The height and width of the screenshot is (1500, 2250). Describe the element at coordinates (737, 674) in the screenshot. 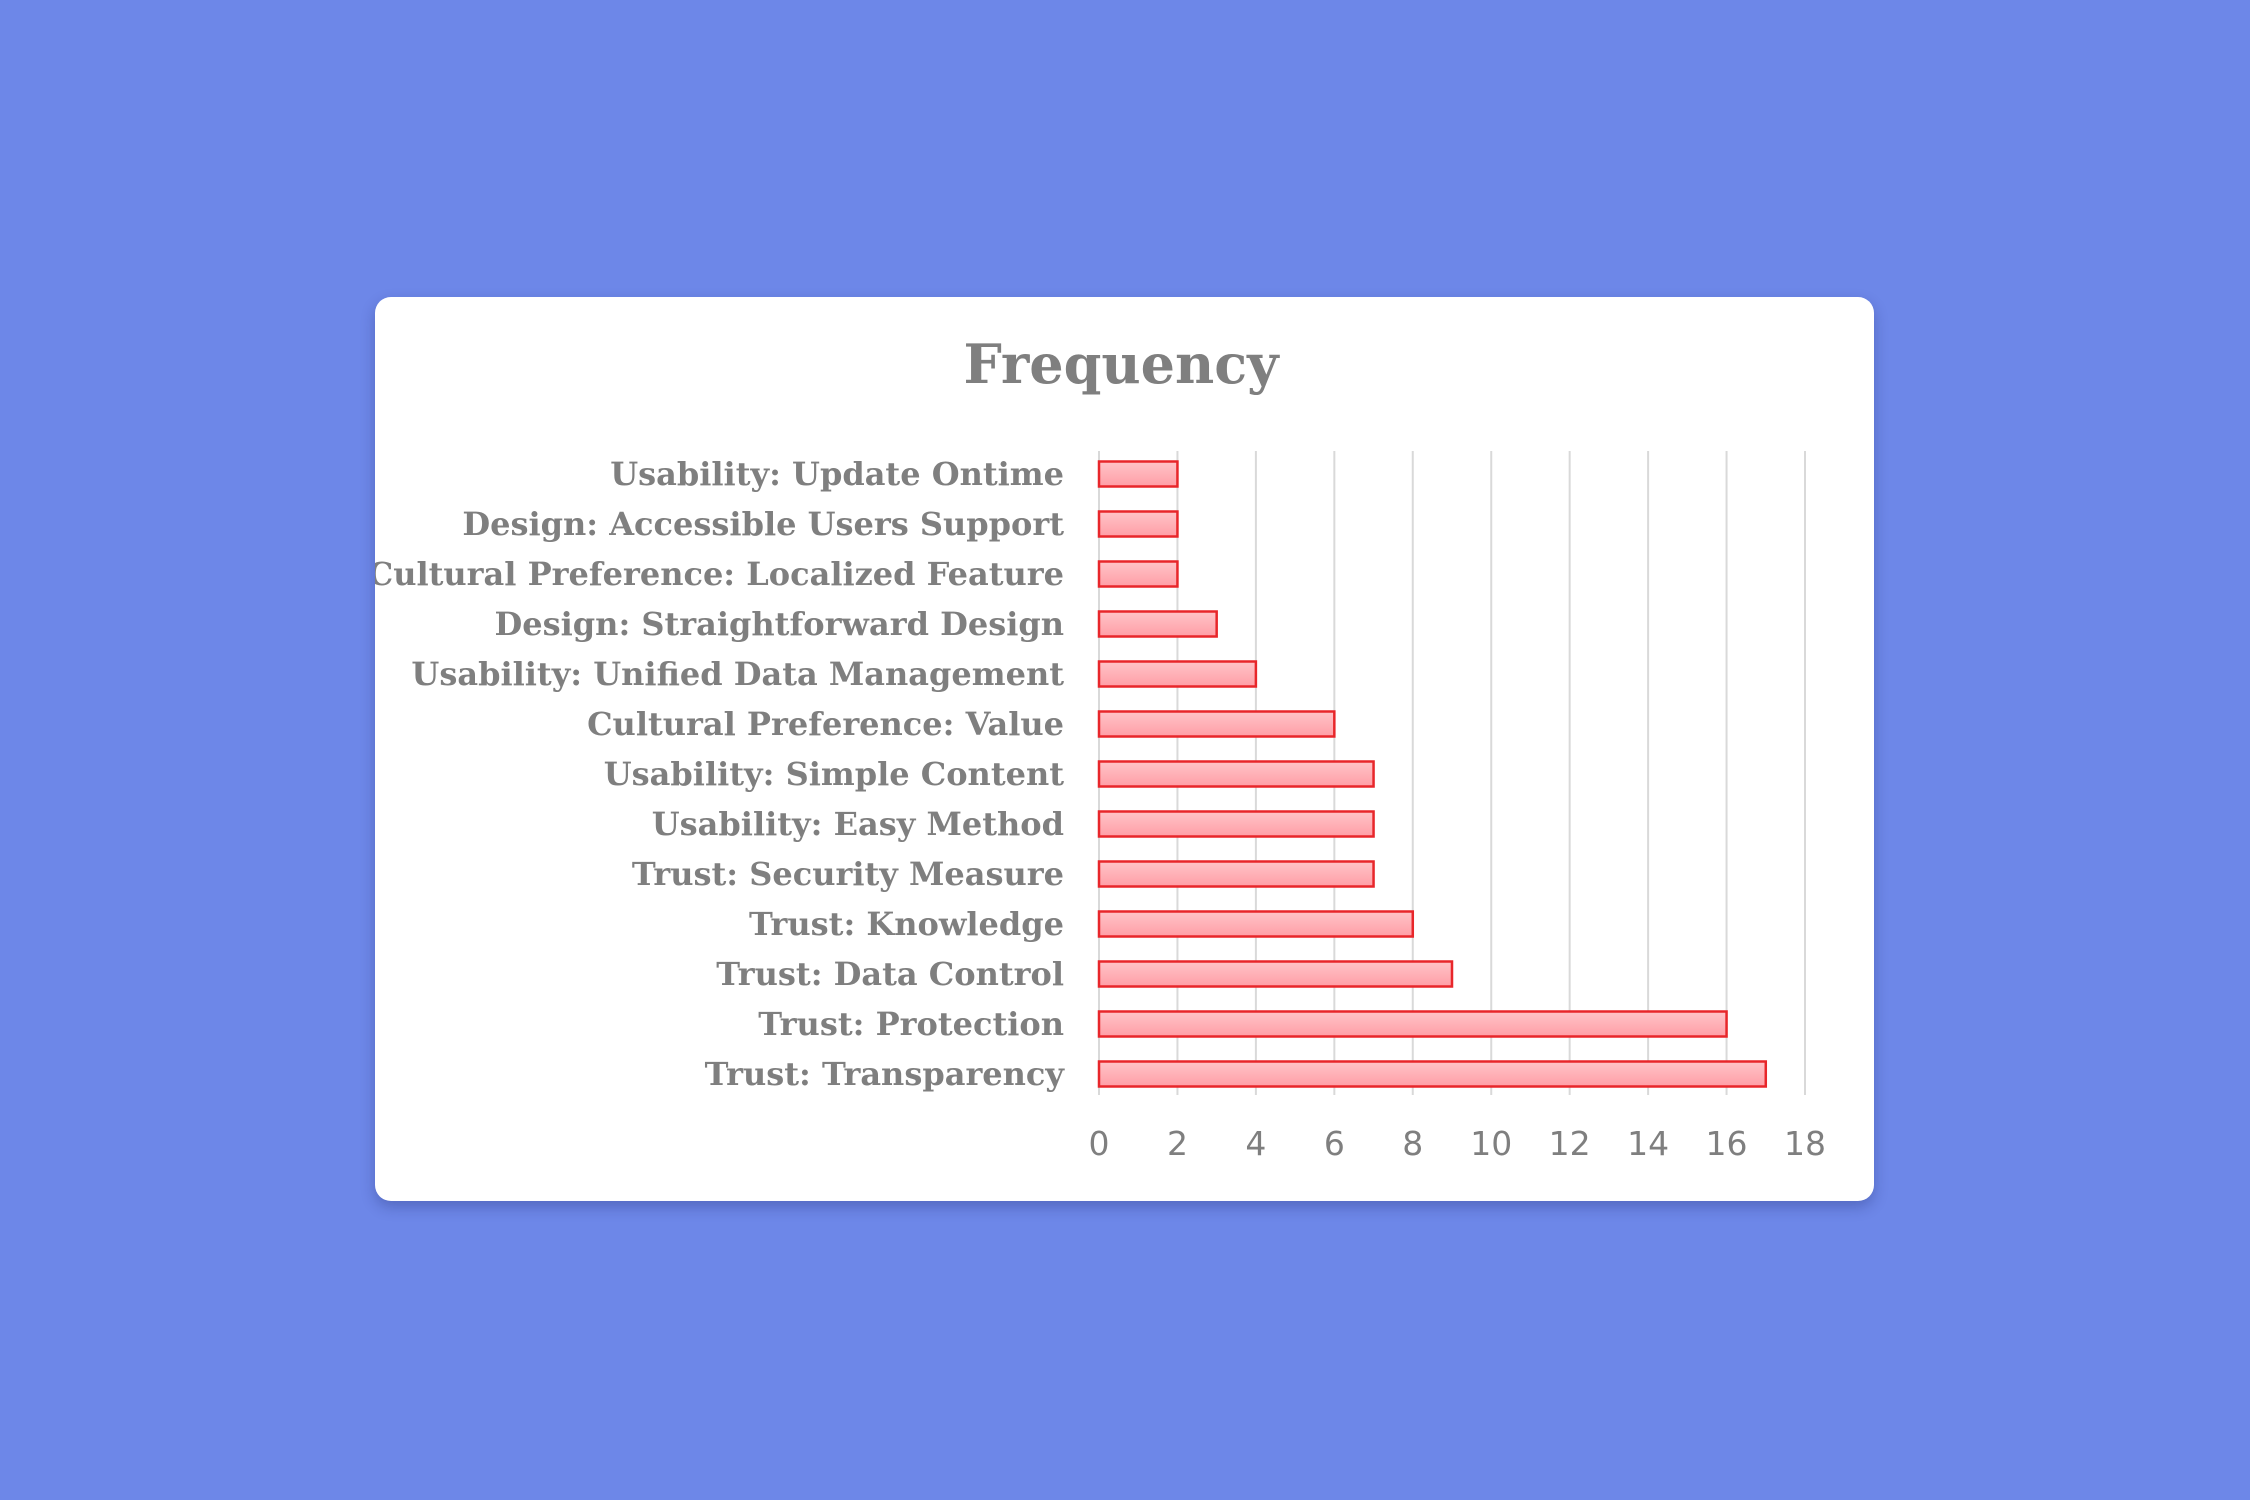

I see `category-label-5: Usability: Unified Data Management` at that location.